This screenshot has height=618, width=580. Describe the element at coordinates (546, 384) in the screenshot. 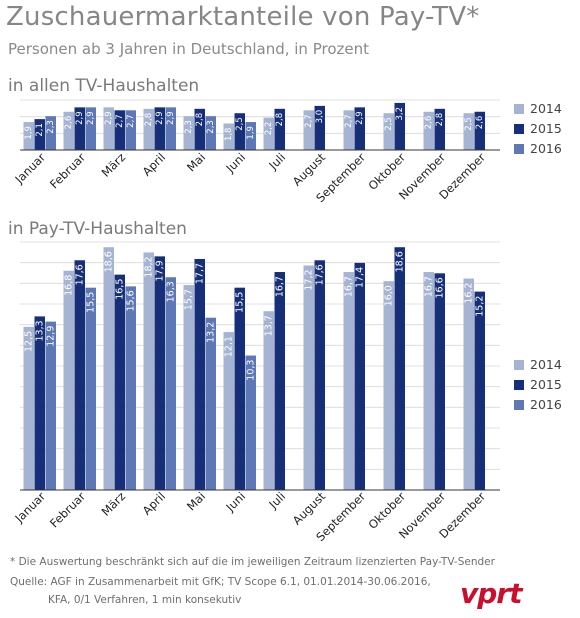

I see `legend-label-2015: 2015` at that location.